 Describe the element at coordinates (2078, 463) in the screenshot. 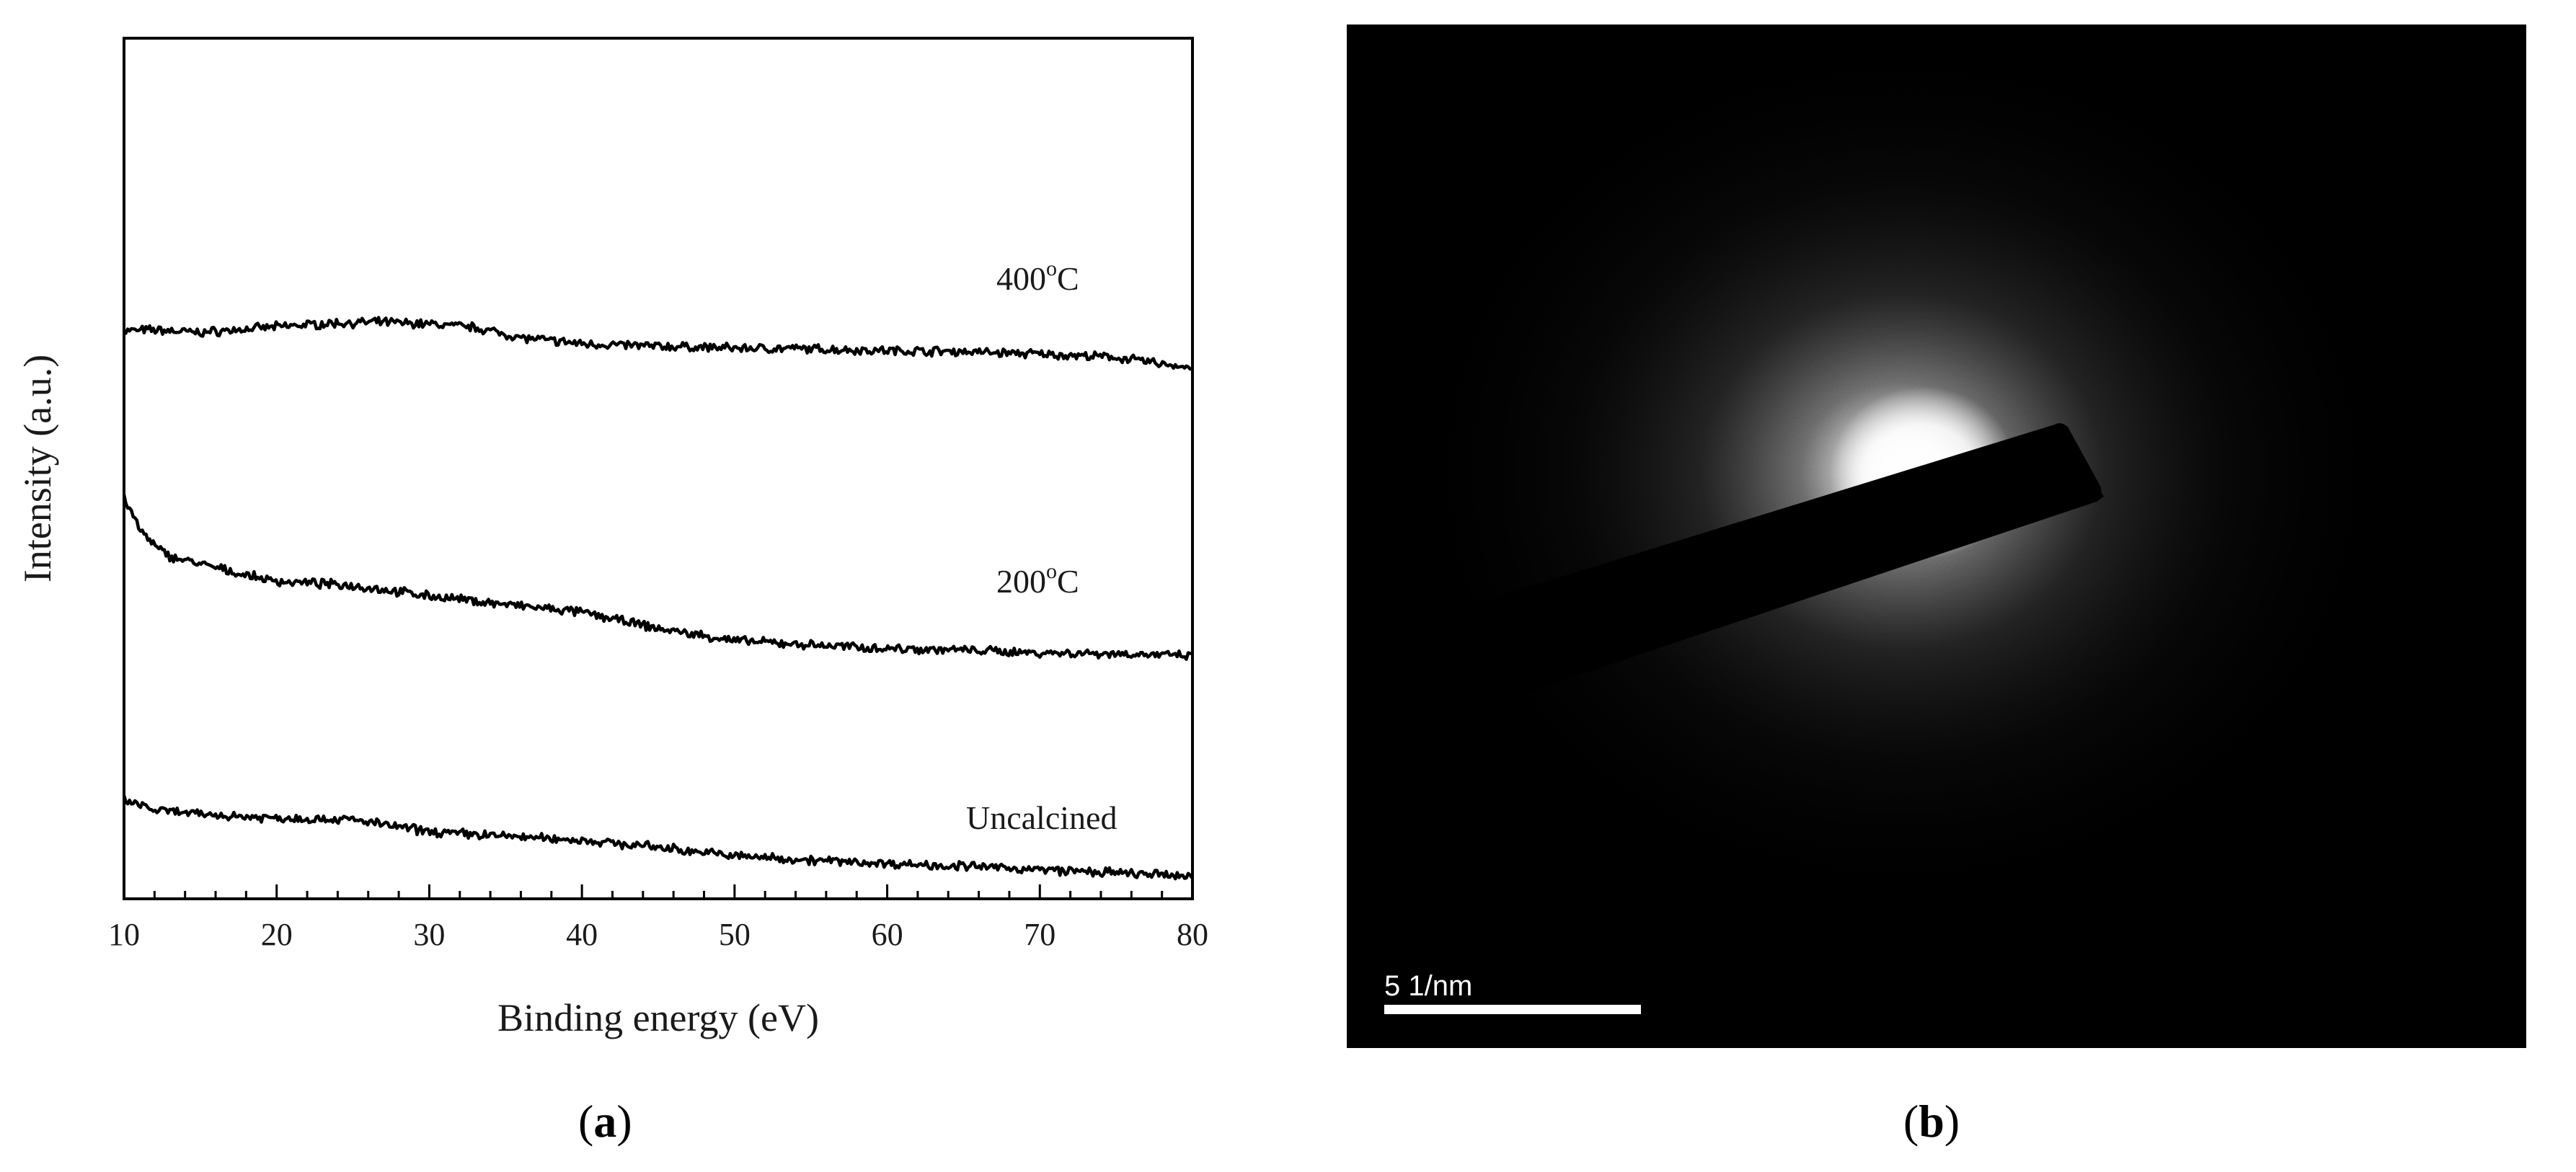

I see `beam-stop-tip` at that location.